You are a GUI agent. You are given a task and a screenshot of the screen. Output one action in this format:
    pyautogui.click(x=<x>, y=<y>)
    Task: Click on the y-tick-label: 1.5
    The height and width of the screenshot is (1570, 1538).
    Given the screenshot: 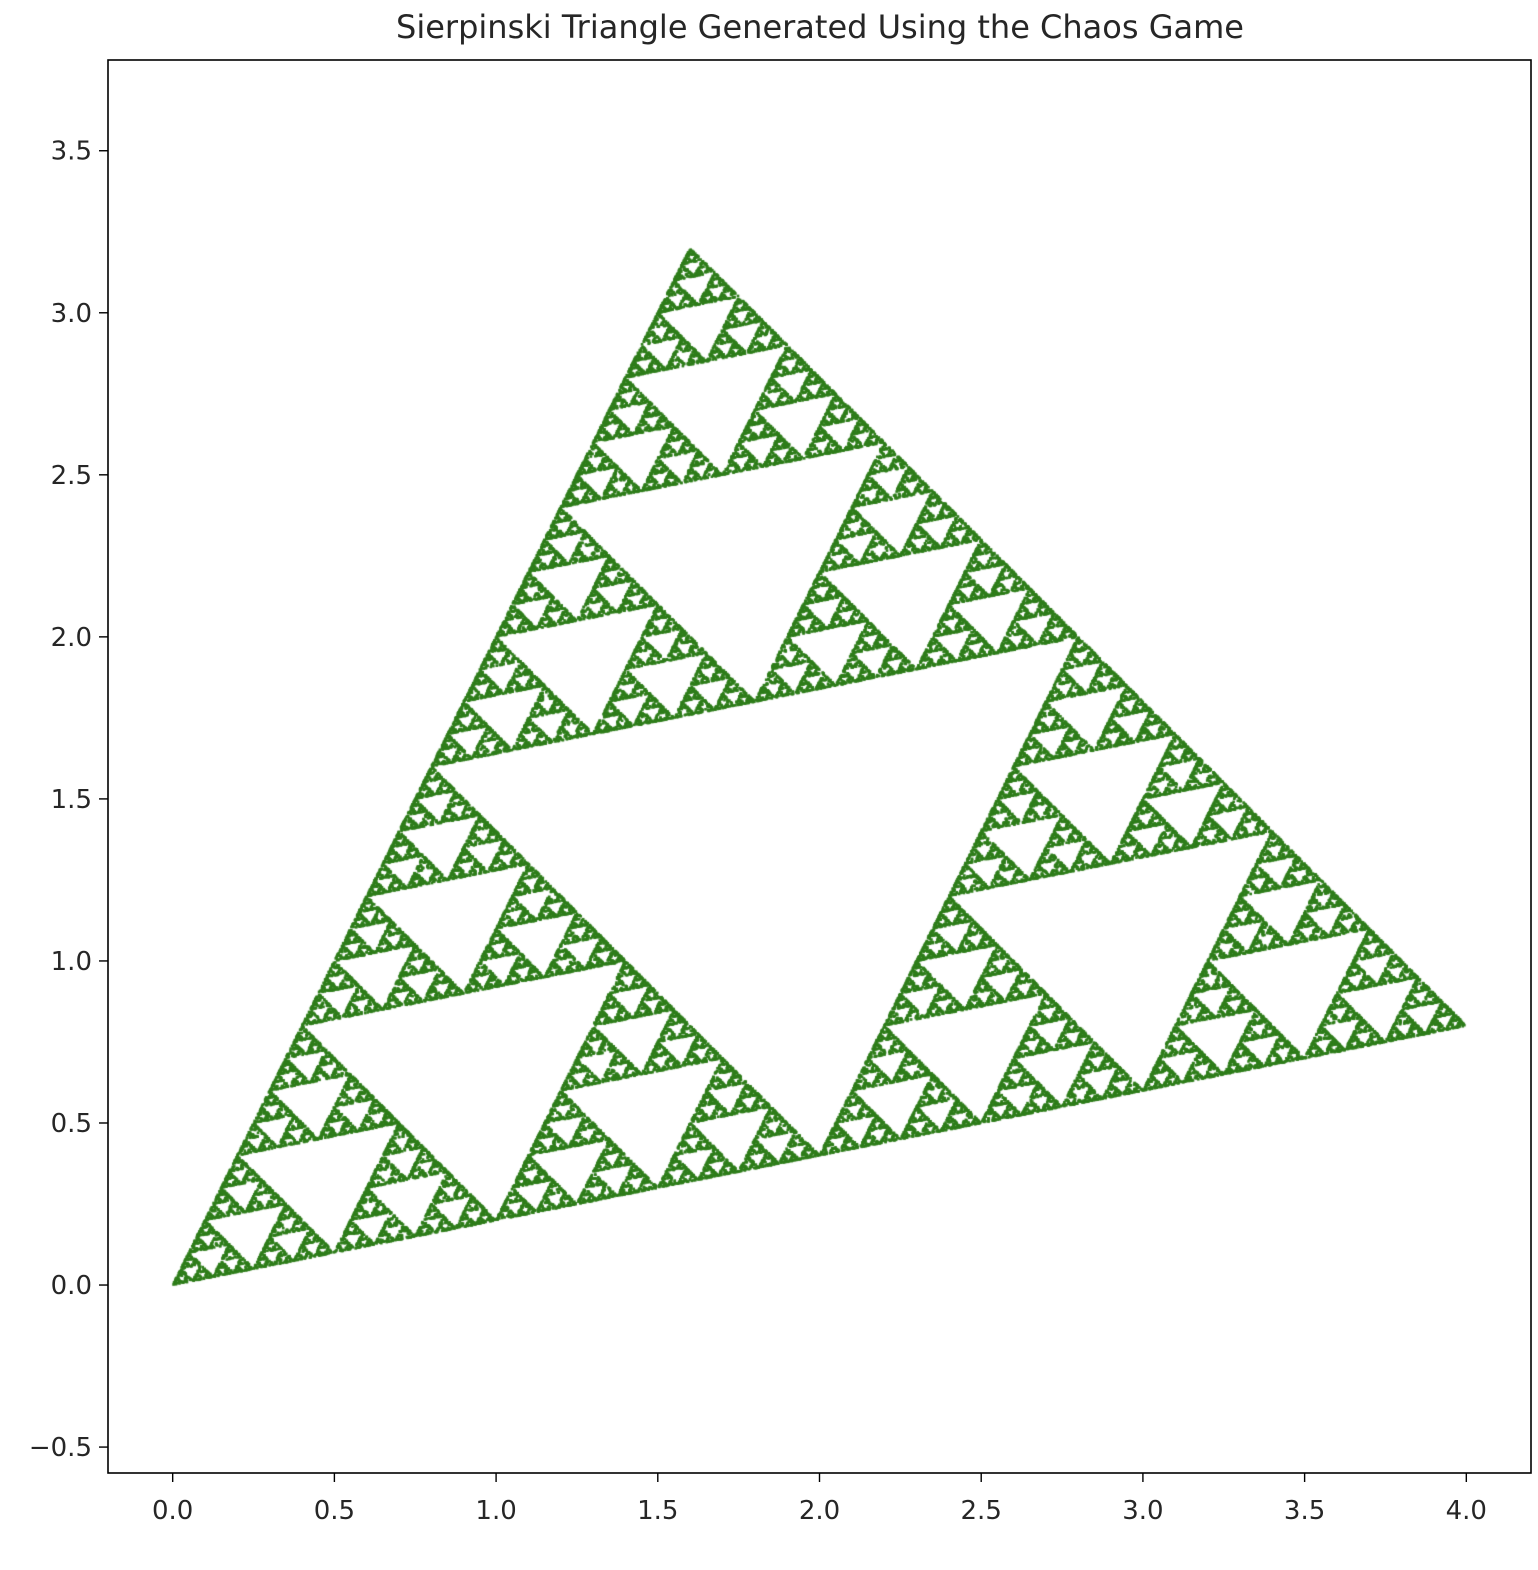 What is the action you would take?
    pyautogui.click(x=71, y=800)
    